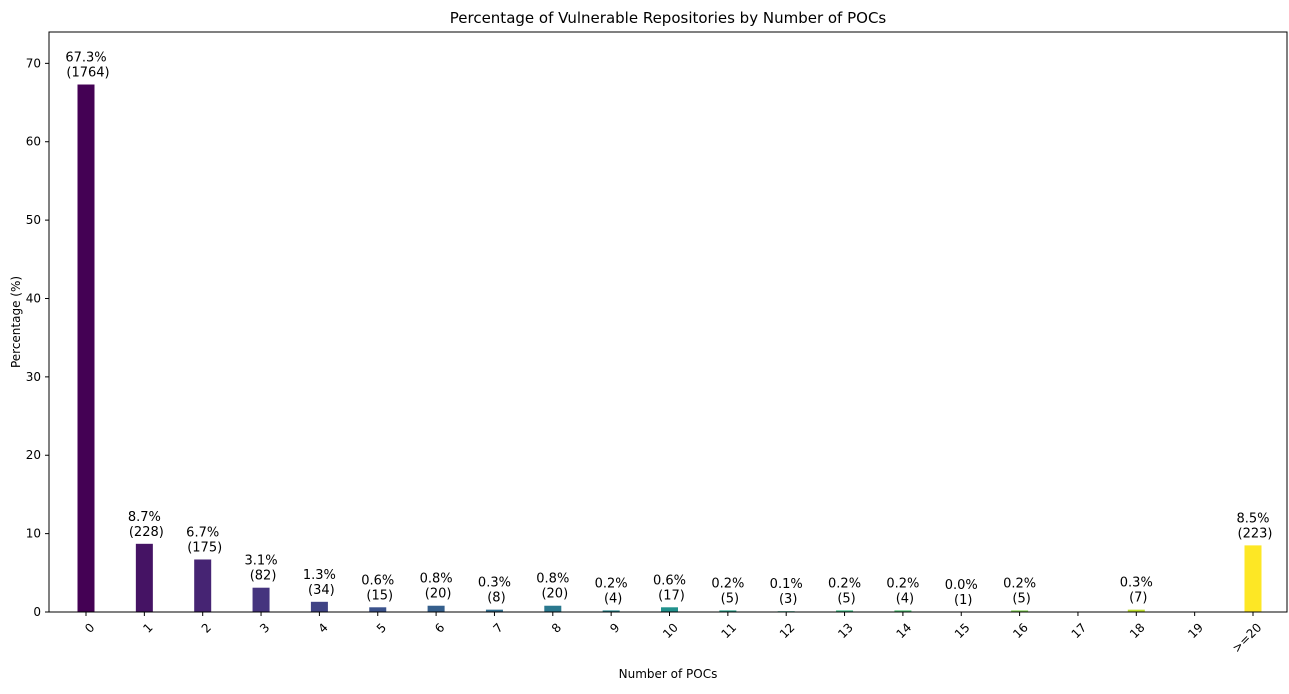 This screenshot has height=694, width=1289. I want to click on x-tick-label: 5, so click(381, 627).